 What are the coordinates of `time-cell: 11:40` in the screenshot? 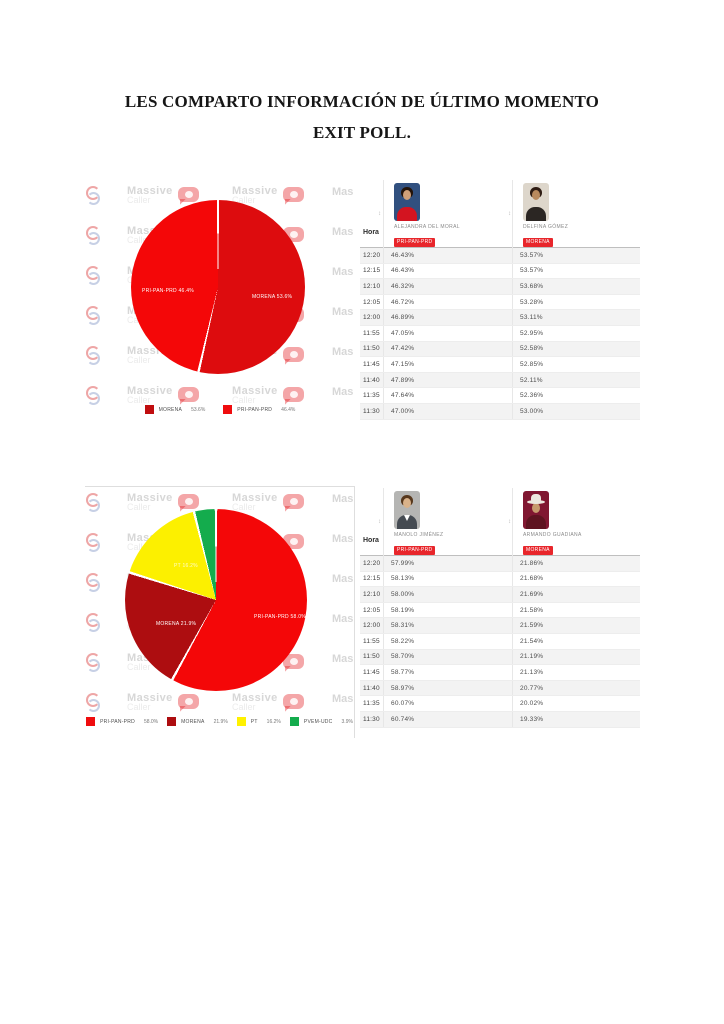 It's located at (371, 688).